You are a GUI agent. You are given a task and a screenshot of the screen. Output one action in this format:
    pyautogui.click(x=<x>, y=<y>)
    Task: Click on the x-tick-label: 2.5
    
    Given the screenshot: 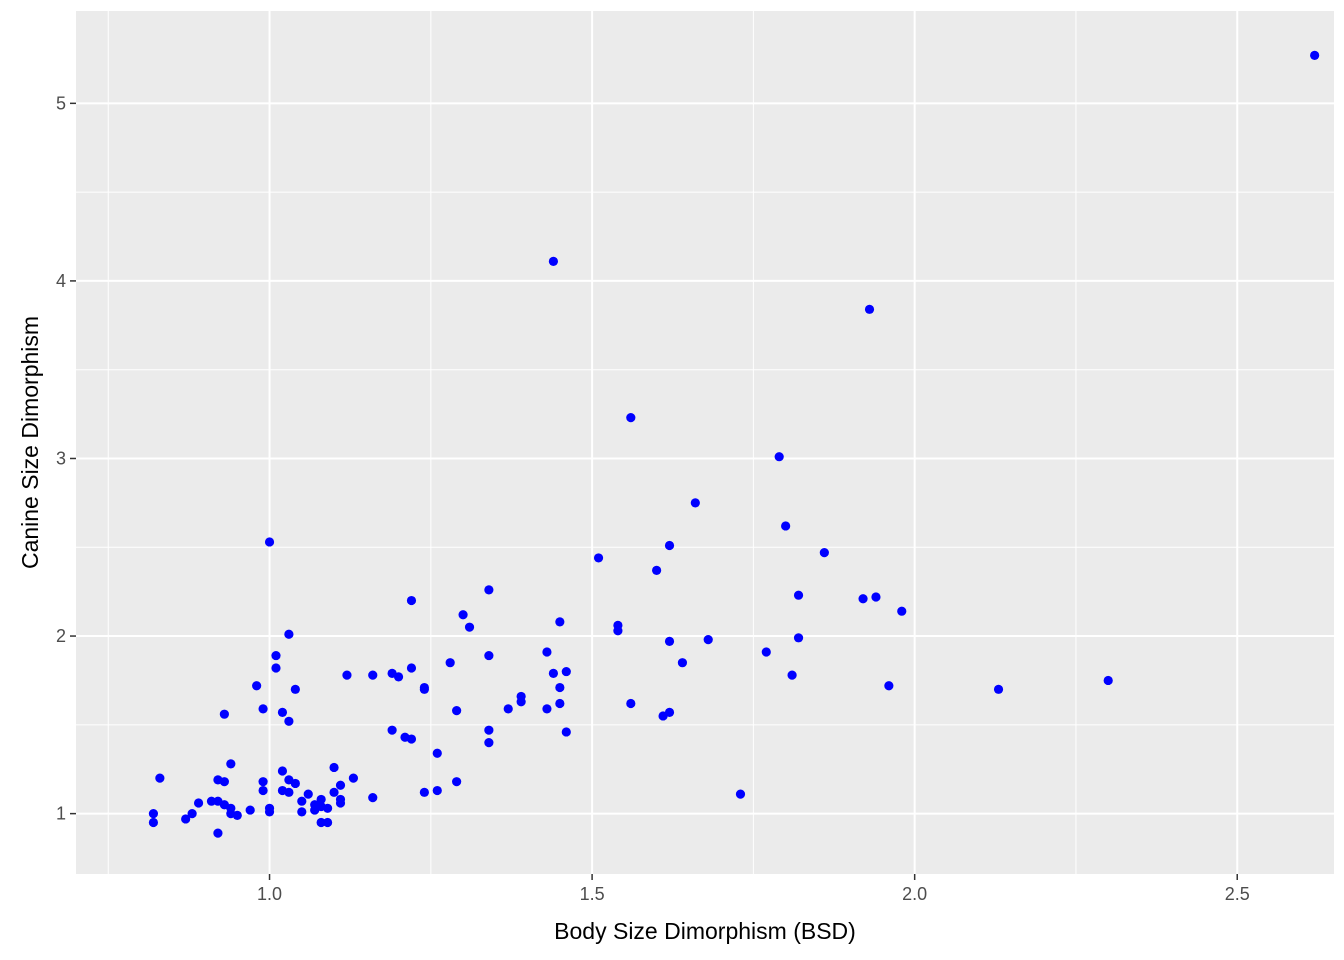 What is the action you would take?
    pyautogui.click(x=1237, y=894)
    